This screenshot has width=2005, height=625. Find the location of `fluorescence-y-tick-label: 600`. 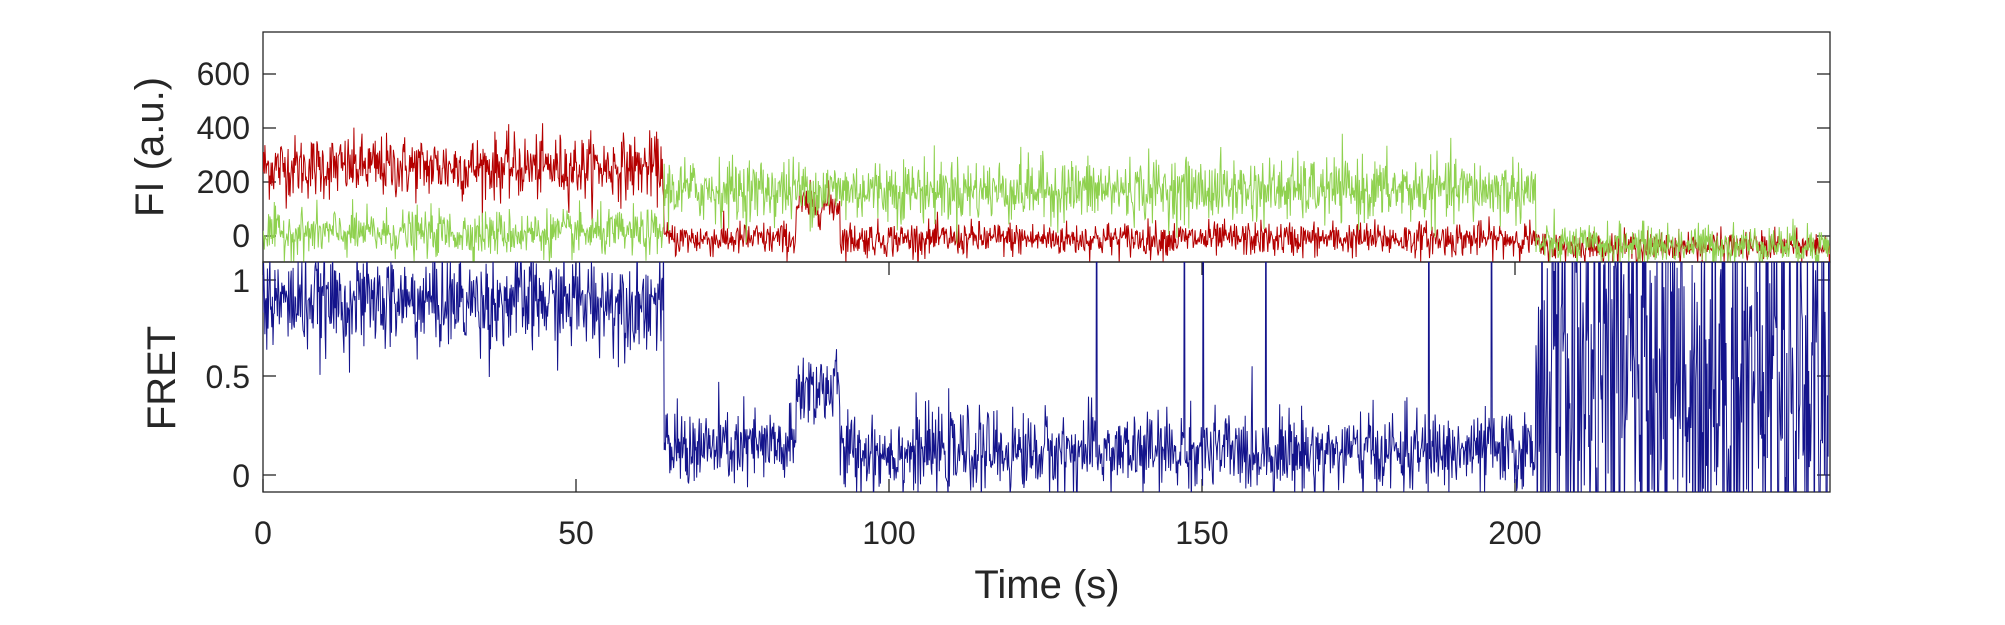

fluorescence-y-tick-label: 600 is located at coordinates (223, 74).